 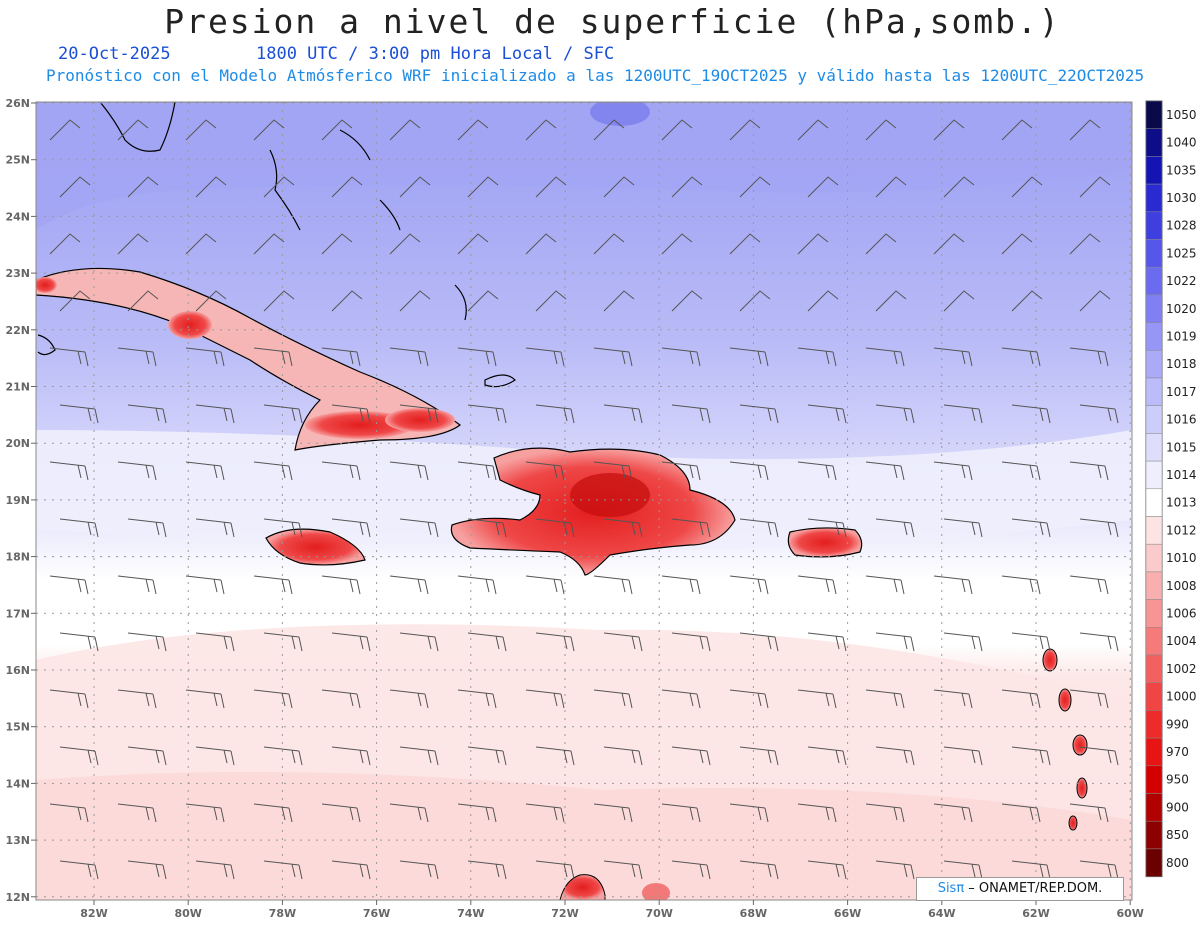 I want to click on colorbar-label: 1014, so click(x=1181, y=475).